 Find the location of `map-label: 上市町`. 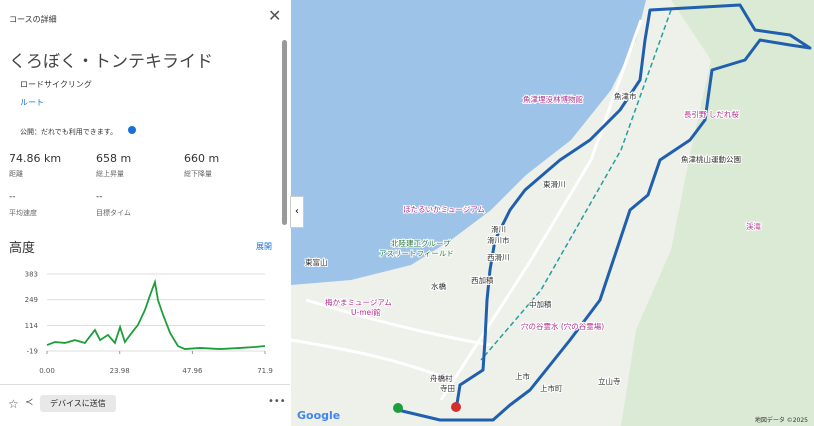

map-label: 上市町 is located at coordinates (551, 388).